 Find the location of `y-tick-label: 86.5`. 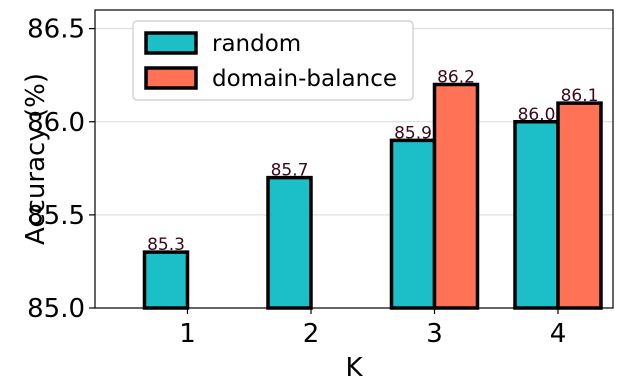

y-tick-label: 86.5 is located at coordinates (56, 30).